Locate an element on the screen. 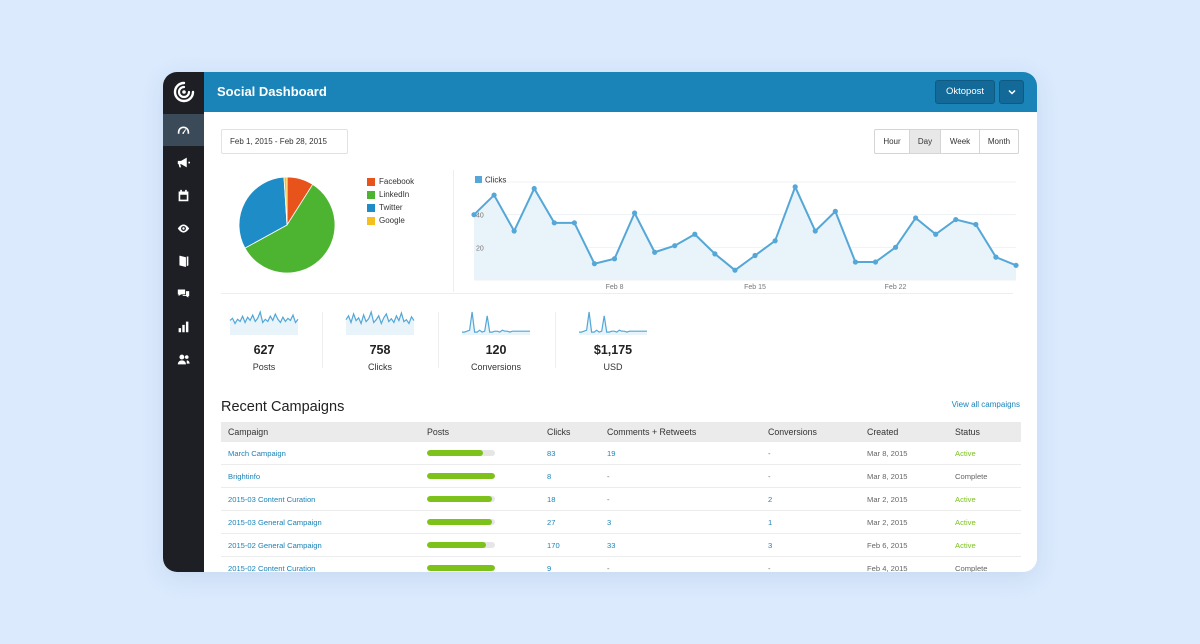  pie-slice-linkedin is located at coordinates (290, 228).